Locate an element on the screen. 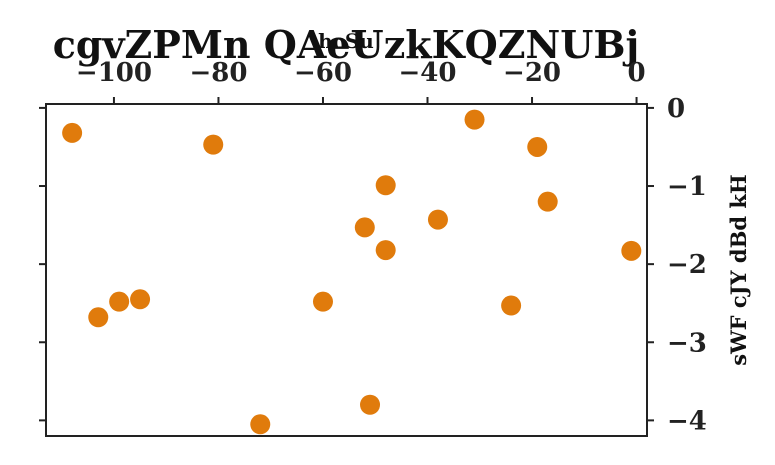 The height and width of the screenshot is (465, 775). y-axis-label: sWF cJY dBd kH is located at coordinates (738, 269).